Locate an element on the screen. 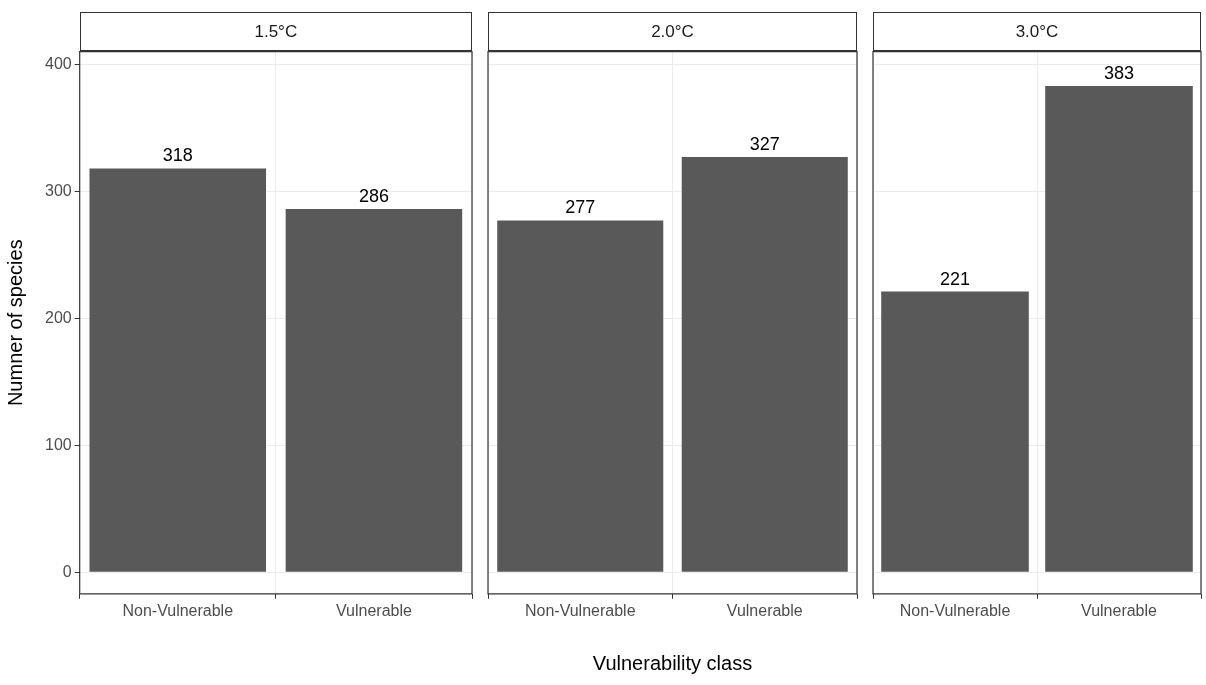 The height and width of the screenshot is (685, 1206). chart-title: 2.0°C is located at coordinates (672, 31).